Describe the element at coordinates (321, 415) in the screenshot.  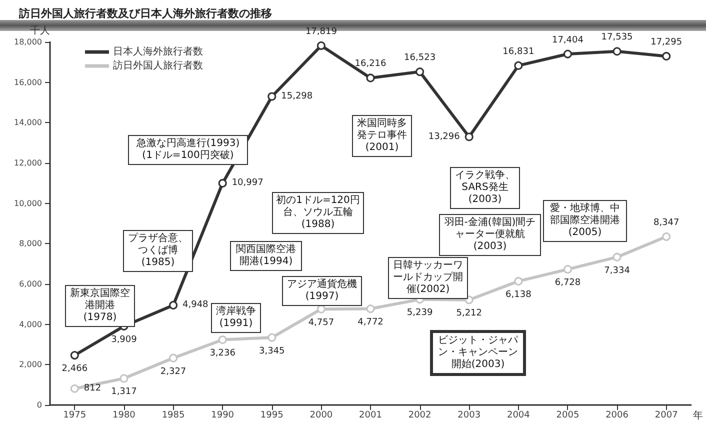
I see `x-tick-label: 2000` at that location.